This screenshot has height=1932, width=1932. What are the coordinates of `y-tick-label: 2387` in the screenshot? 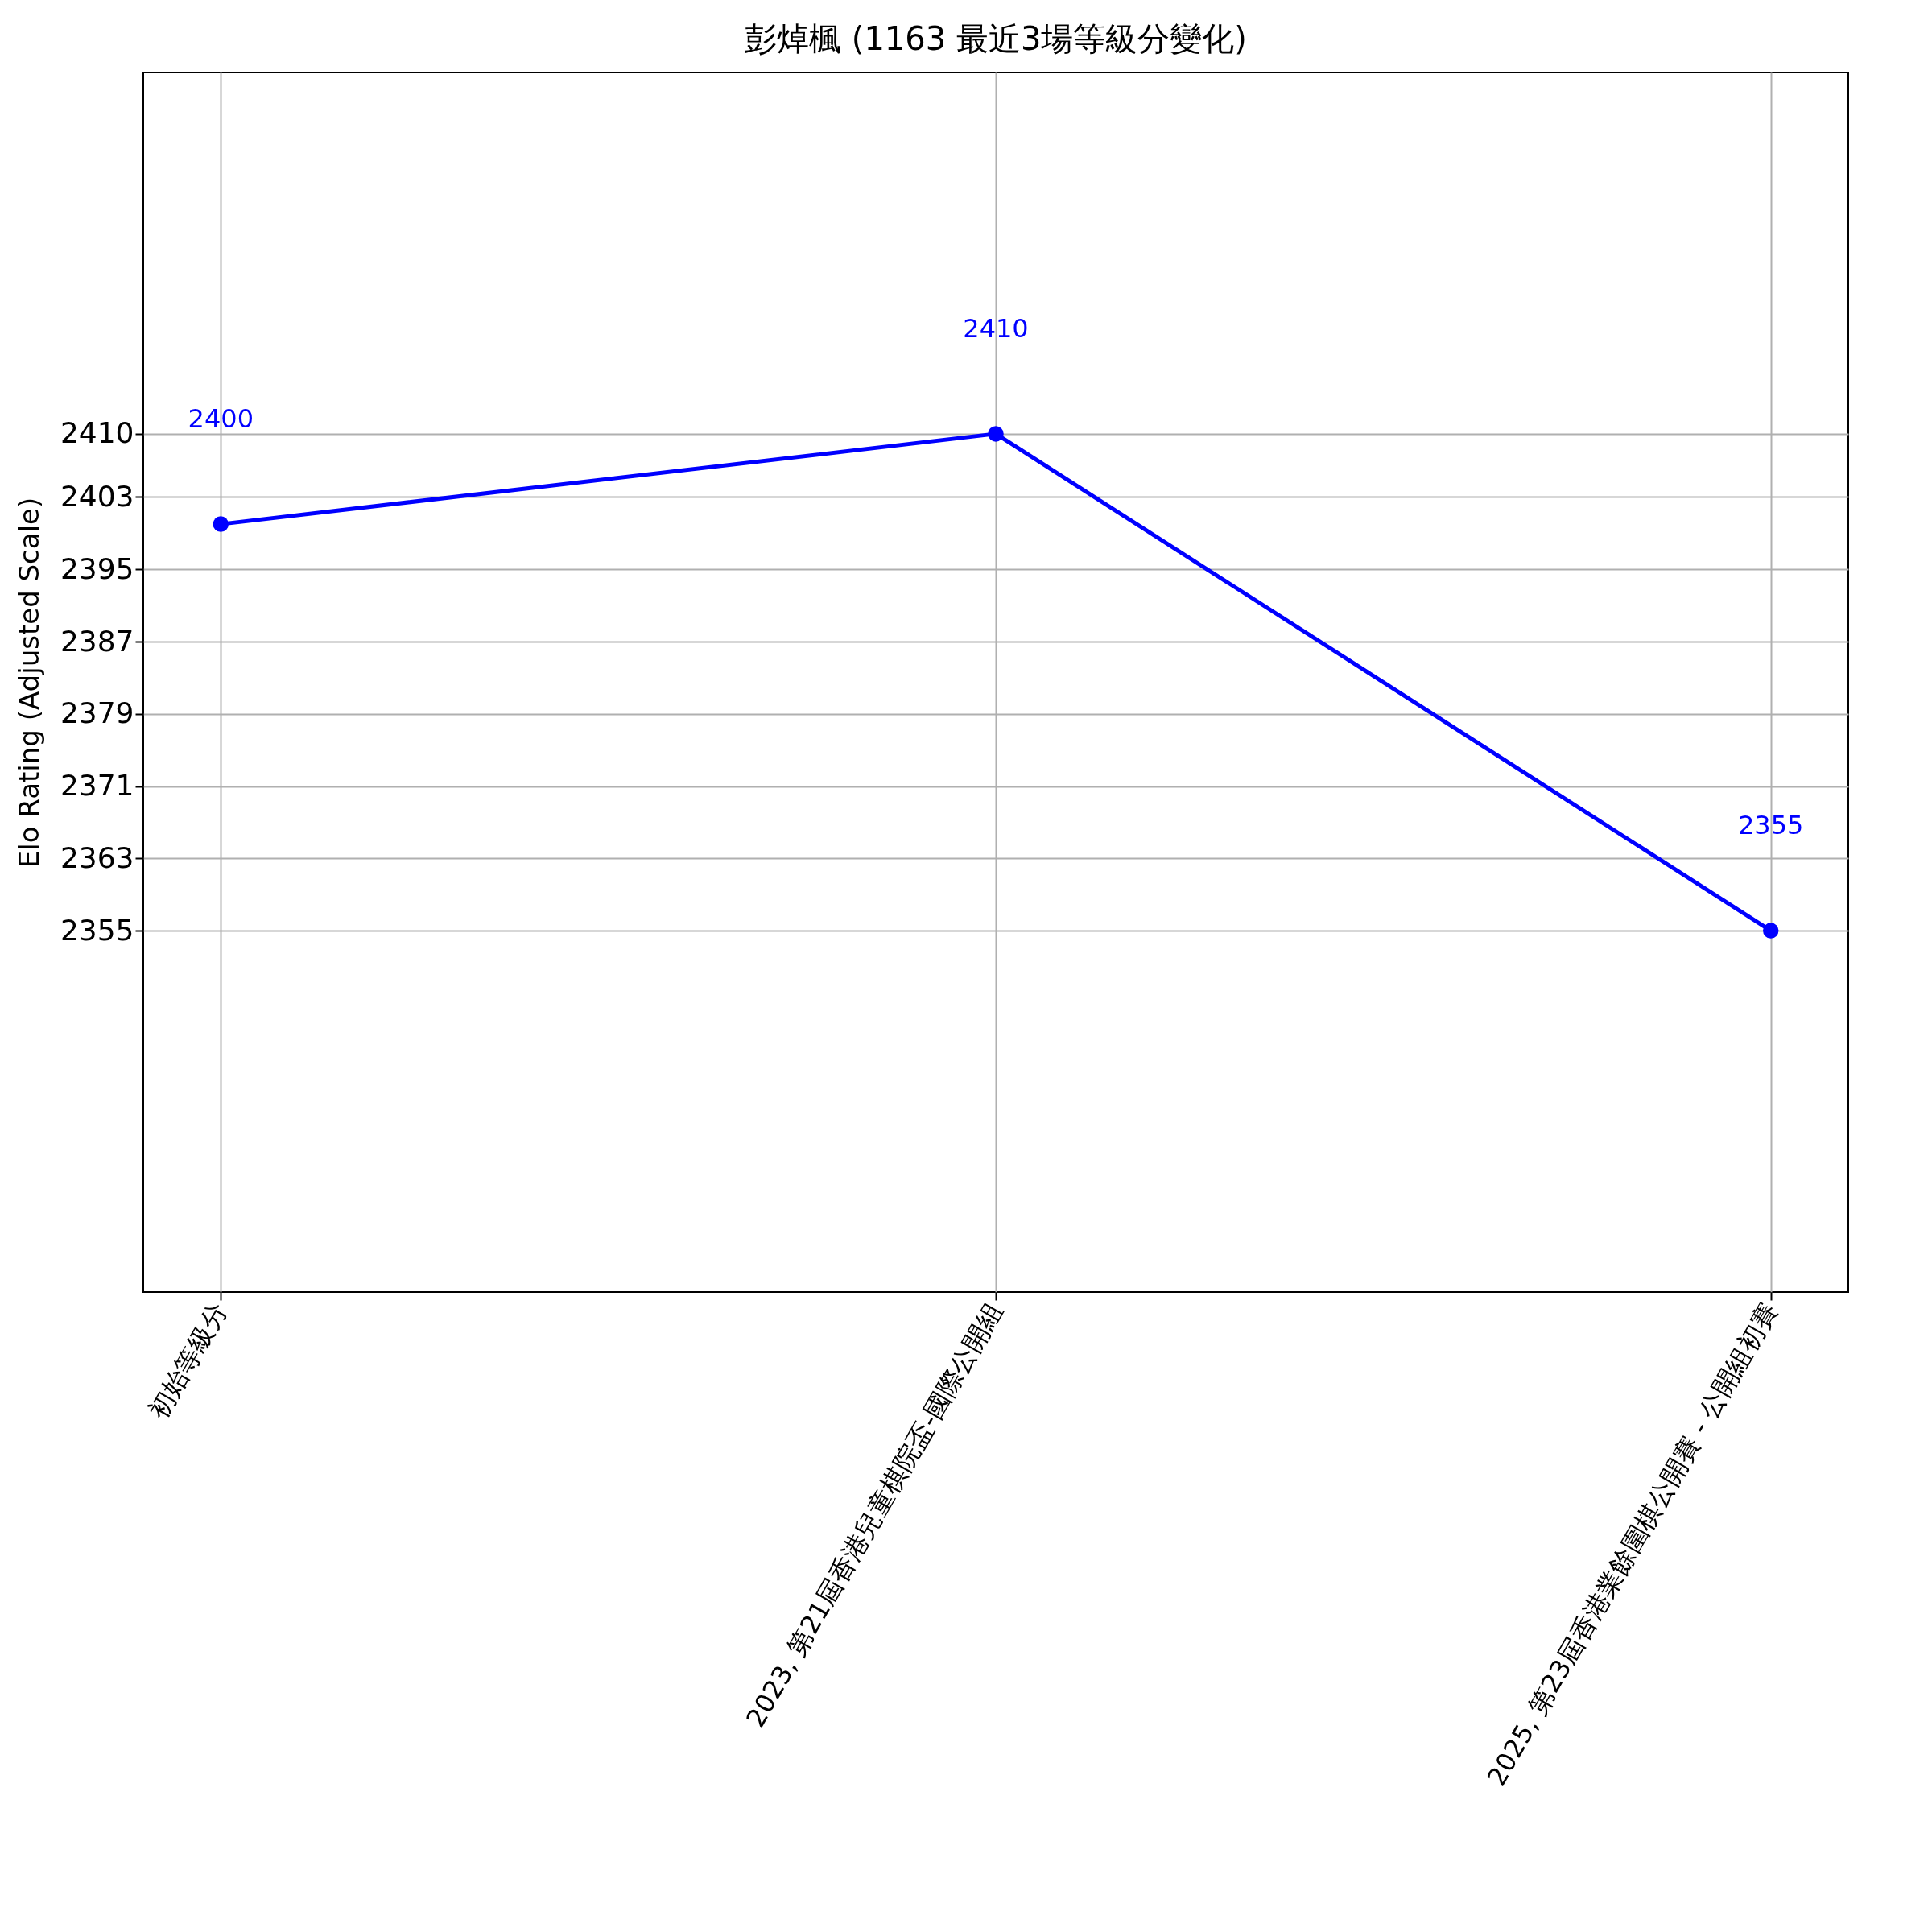 It's located at (97, 641).